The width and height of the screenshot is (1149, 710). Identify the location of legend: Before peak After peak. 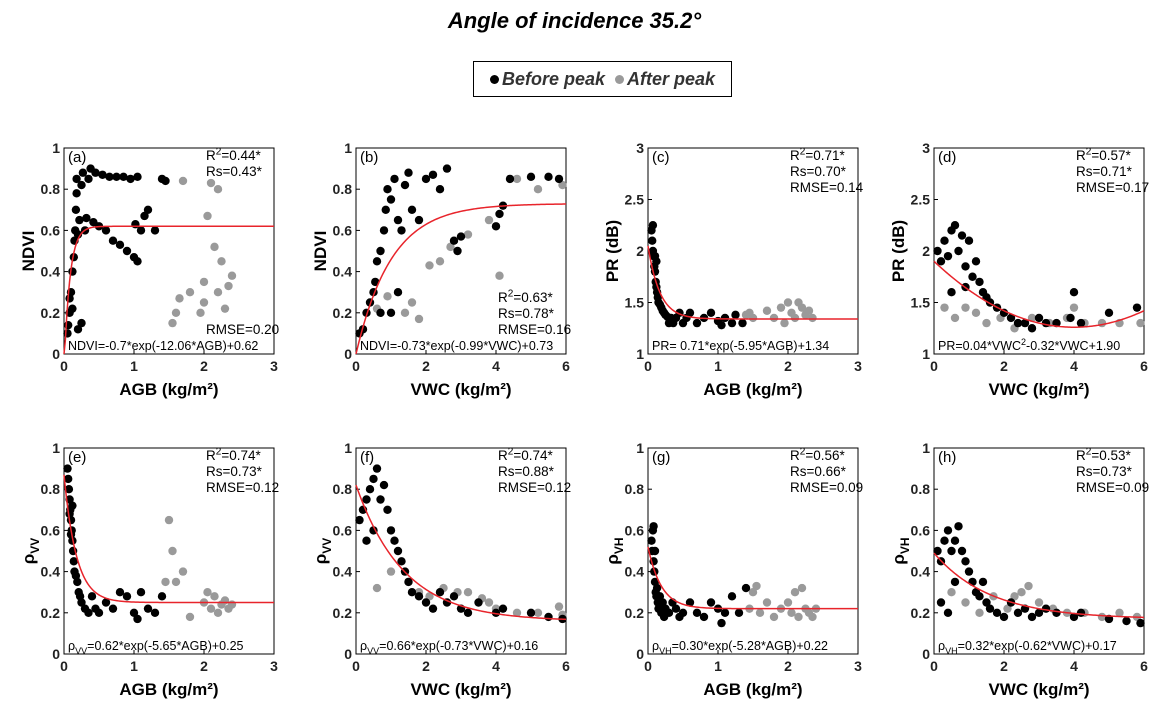
(602, 79).